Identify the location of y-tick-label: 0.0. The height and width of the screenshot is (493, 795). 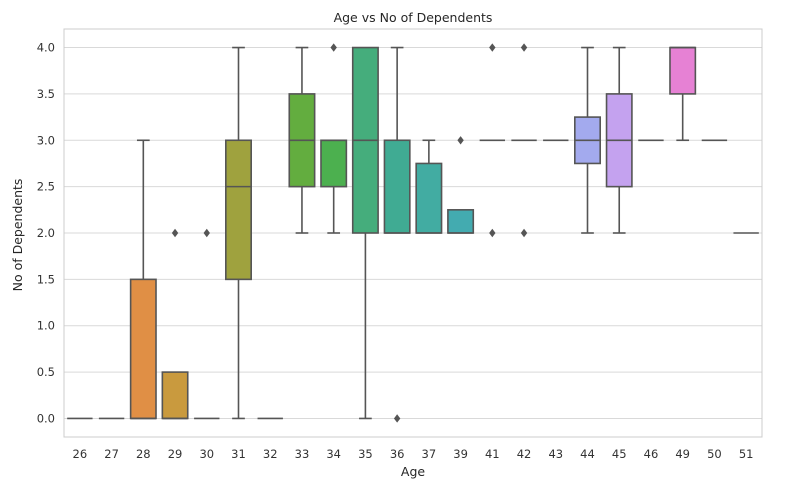
(46, 418).